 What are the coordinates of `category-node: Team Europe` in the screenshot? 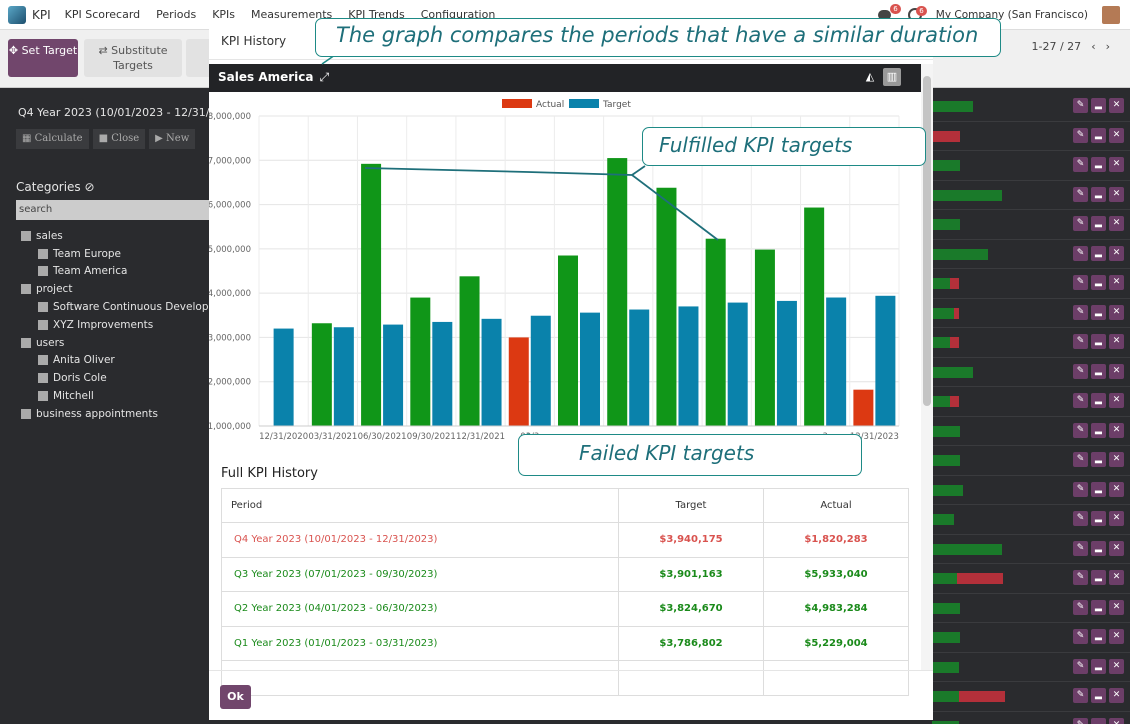 It's located at (121, 254).